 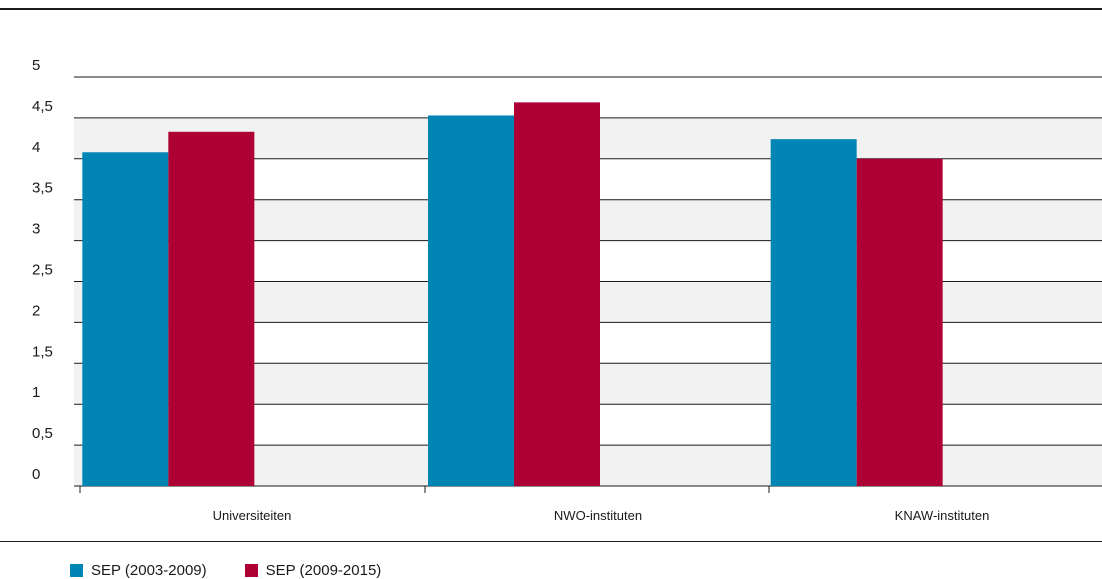 I want to click on legend-item-series-2: SEP (2009-2015), so click(x=313, y=570).